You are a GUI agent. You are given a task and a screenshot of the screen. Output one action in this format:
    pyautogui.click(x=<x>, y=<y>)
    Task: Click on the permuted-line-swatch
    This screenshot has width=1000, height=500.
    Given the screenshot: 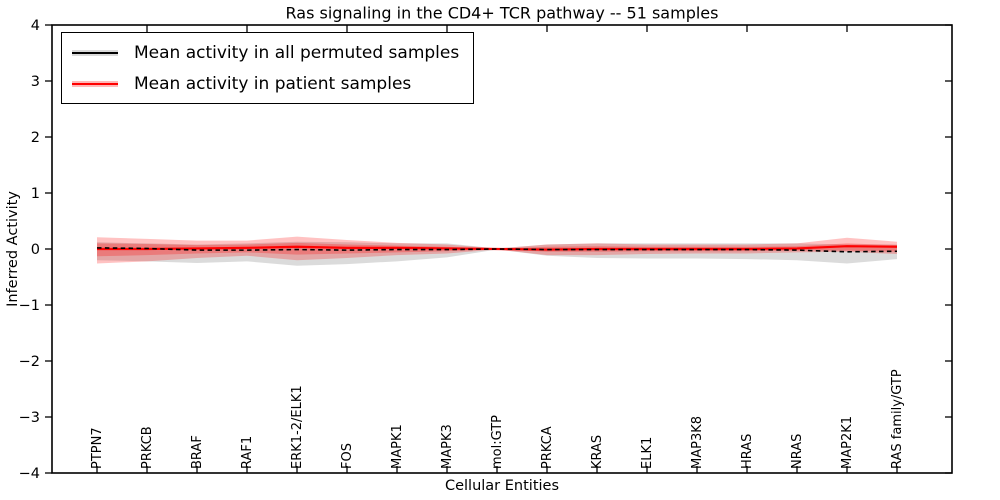 What is the action you would take?
    pyautogui.click(x=95, y=52)
    